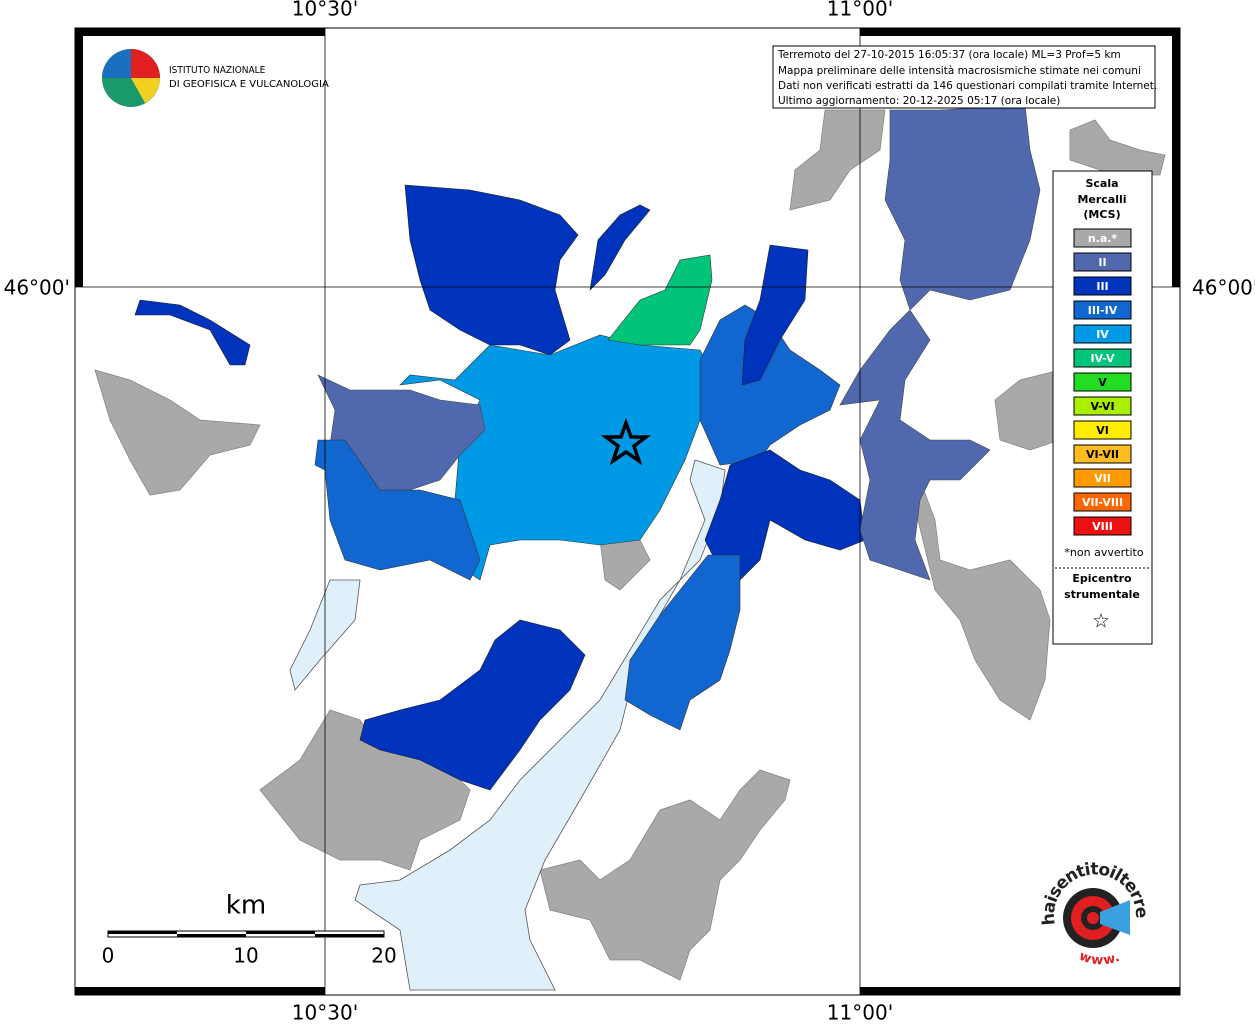 Image resolution: width=1255 pixels, height=1024 pixels. What do you see at coordinates (1101, 621) in the screenshot?
I see `legend-epicenter-symbol: ☆` at bounding box center [1101, 621].